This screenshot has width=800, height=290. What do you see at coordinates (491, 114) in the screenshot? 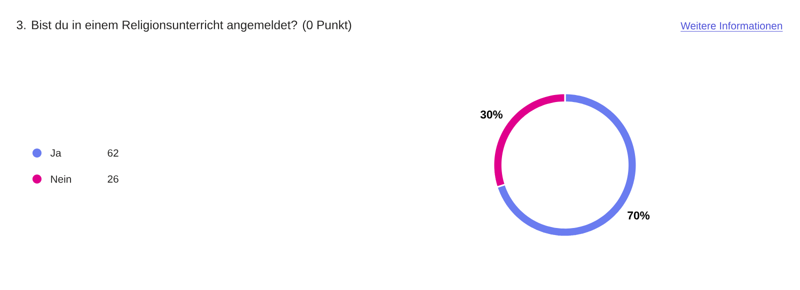
I see `data-label: 30%` at bounding box center [491, 114].